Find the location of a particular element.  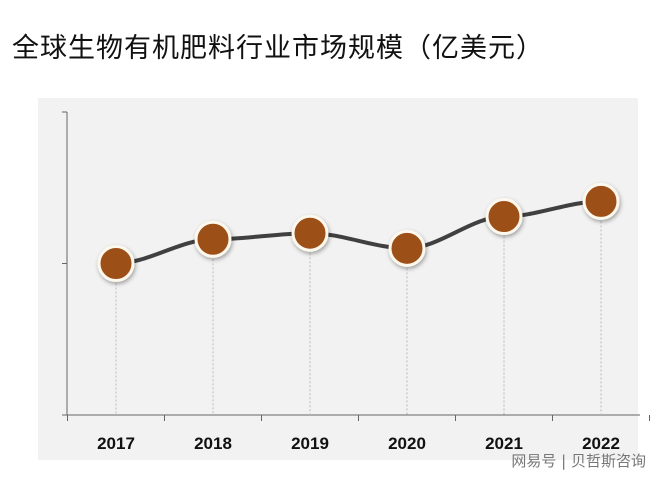

data-point-2019 is located at coordinates (310, 233).